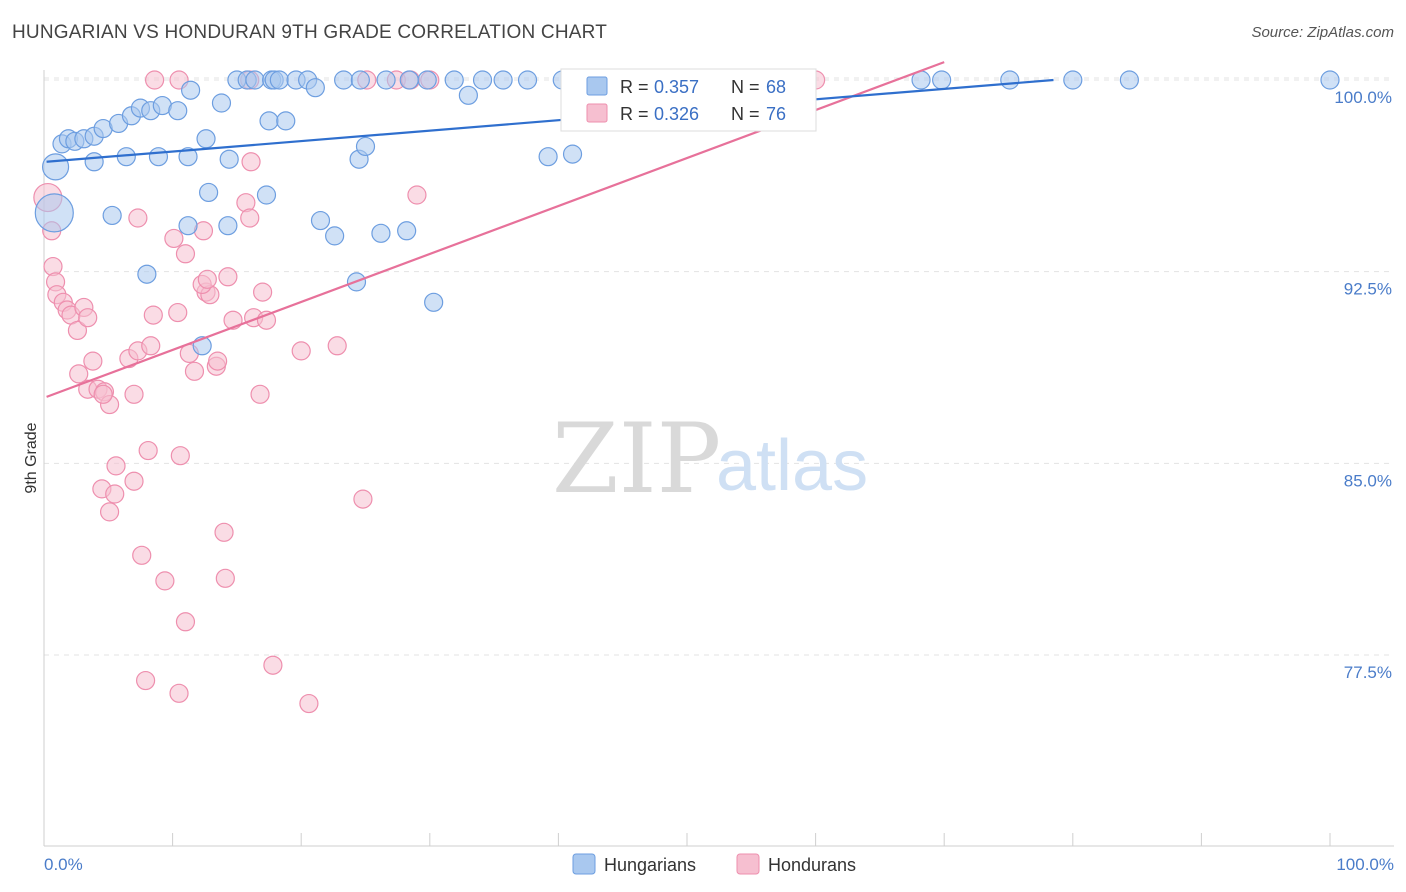  Describe the element at coordinates (550, 120) in the screenshot. I see `hungarians-trend-line` at that location.